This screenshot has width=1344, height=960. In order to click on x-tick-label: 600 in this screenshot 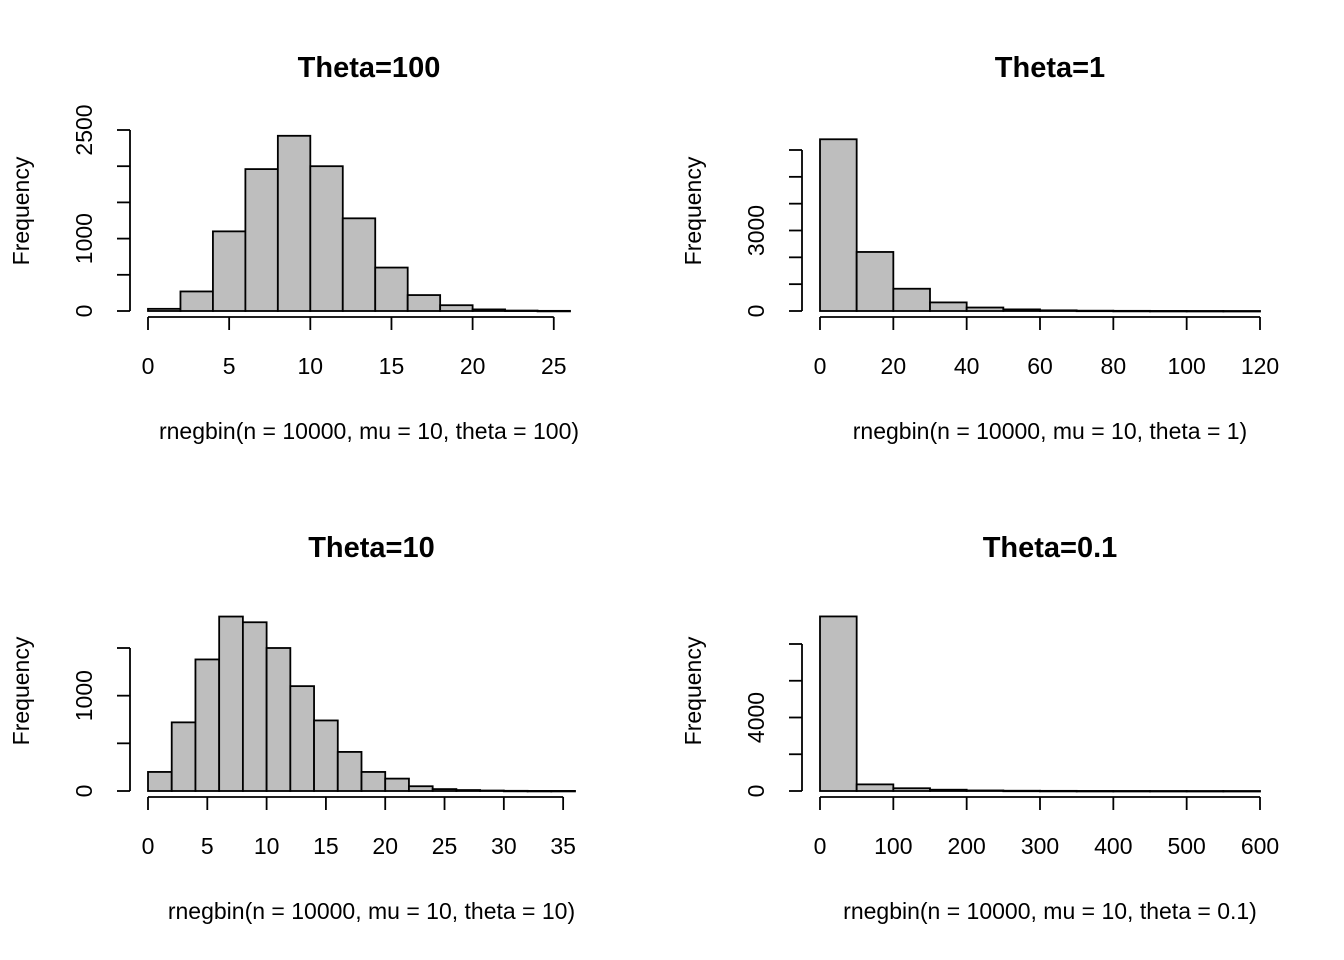, I will do `click(1260, 846)`.